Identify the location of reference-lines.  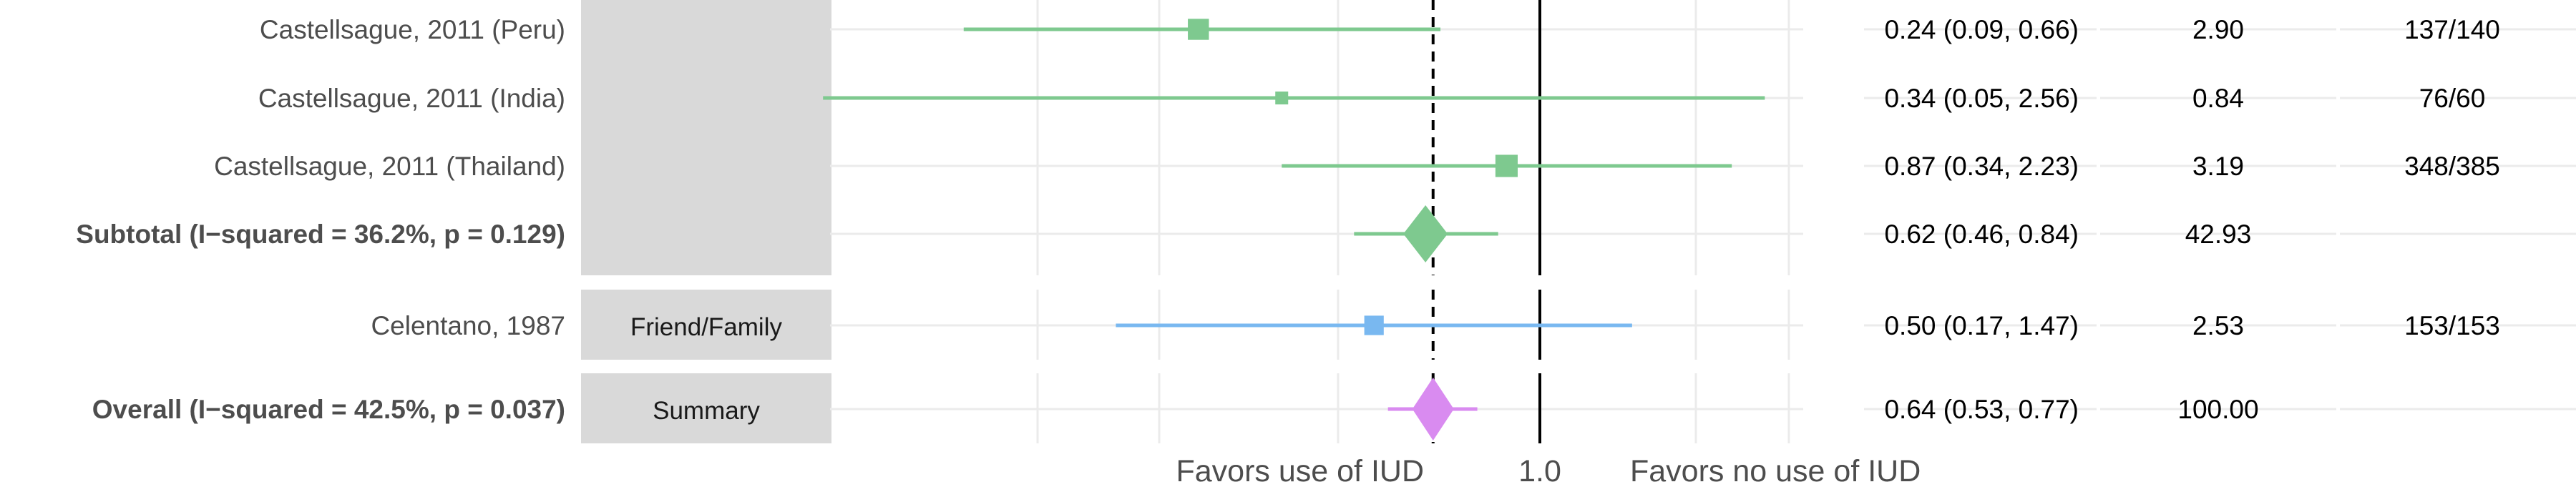
(1486, 221).